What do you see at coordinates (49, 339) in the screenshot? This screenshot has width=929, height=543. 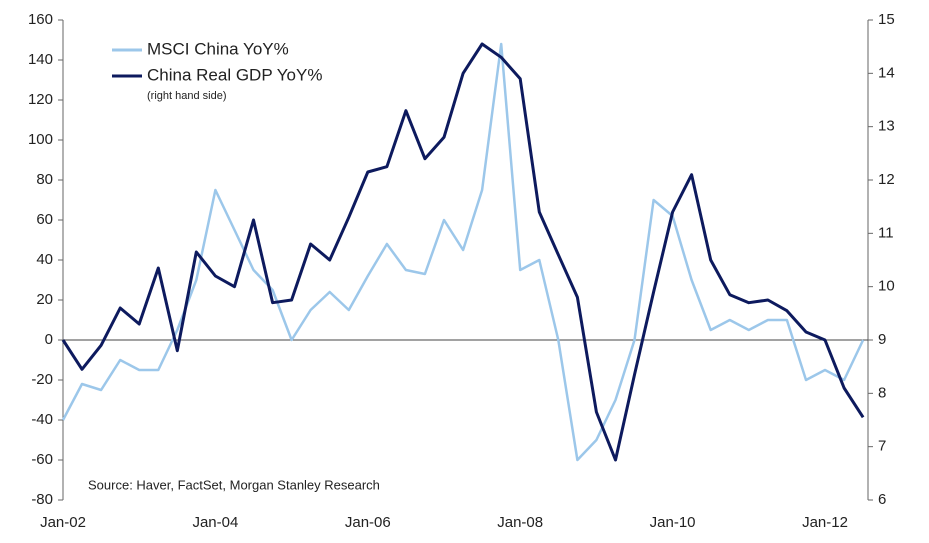 I see `y-tick-label: 0` at bounding box center [49, 339].